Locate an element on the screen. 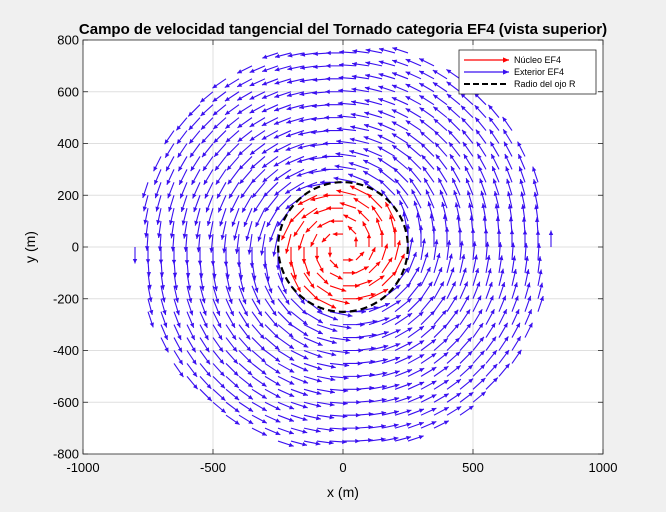 This screenshot has height=512, width=666. y-tick-label: 600 is located at coordinates (68, 91).